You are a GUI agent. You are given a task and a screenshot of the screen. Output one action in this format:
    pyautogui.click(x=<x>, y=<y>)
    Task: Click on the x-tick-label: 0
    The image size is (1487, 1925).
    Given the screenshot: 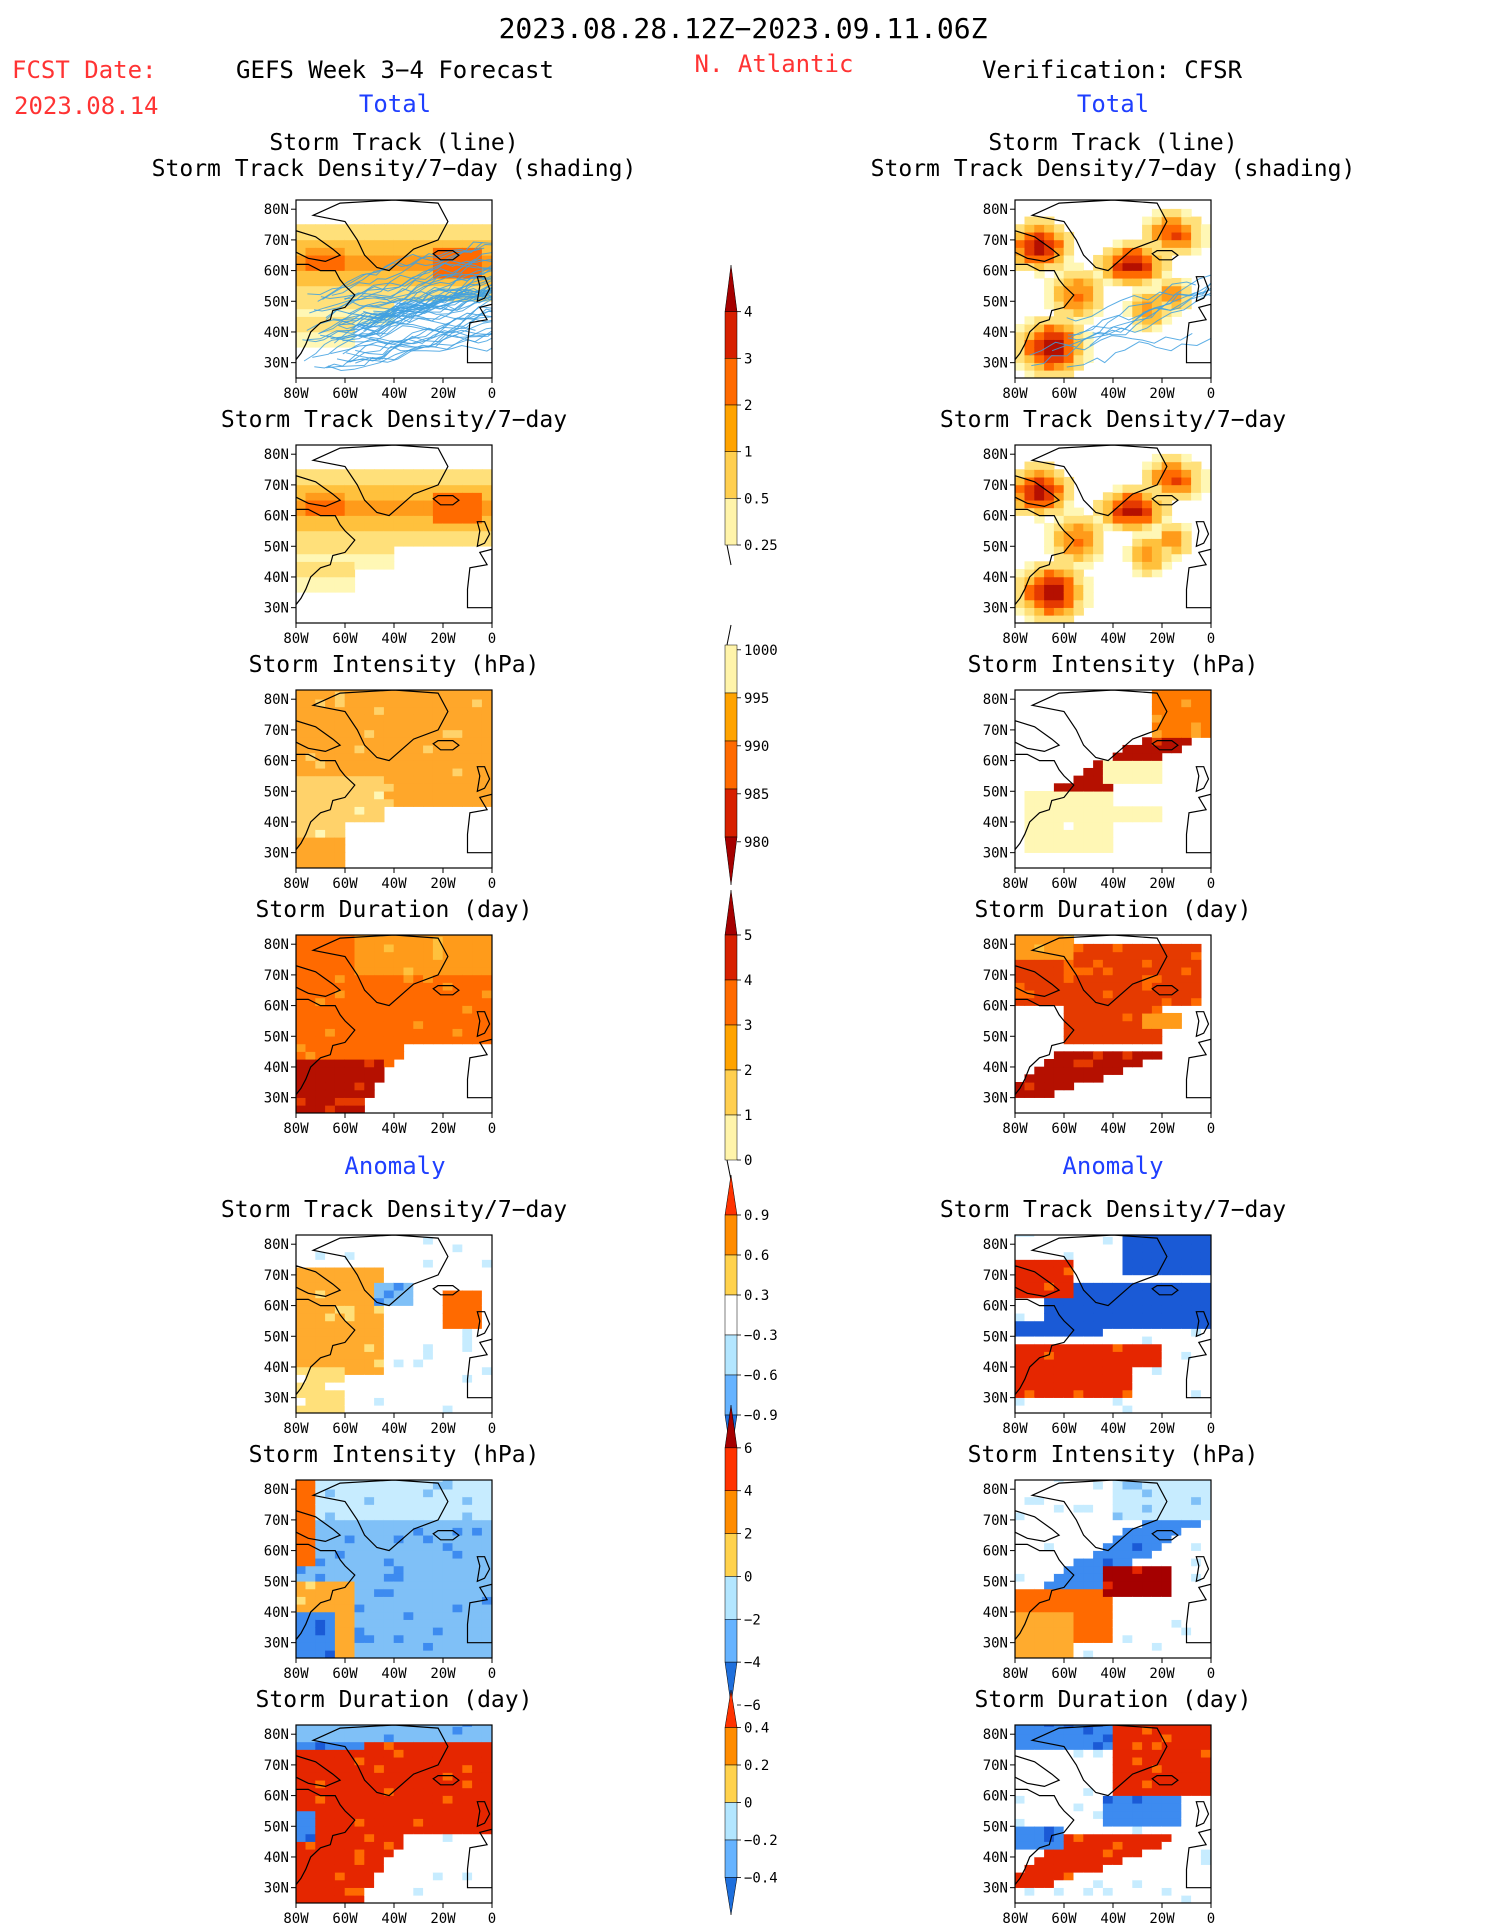 What is the action you would take?
    pyautogui.click(x=492, y=1674)
    